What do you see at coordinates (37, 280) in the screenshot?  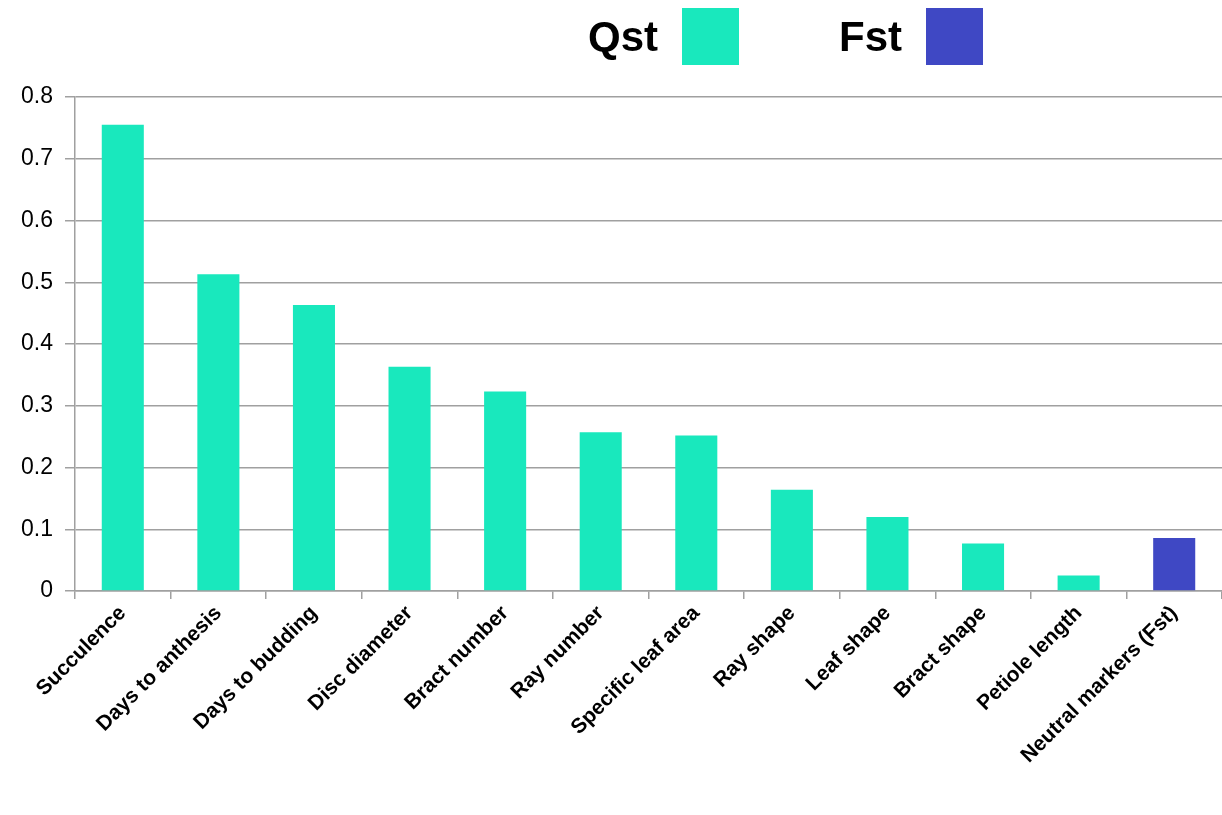 I see `y-tick-label: 0.5` at bounding box center [37, 280].